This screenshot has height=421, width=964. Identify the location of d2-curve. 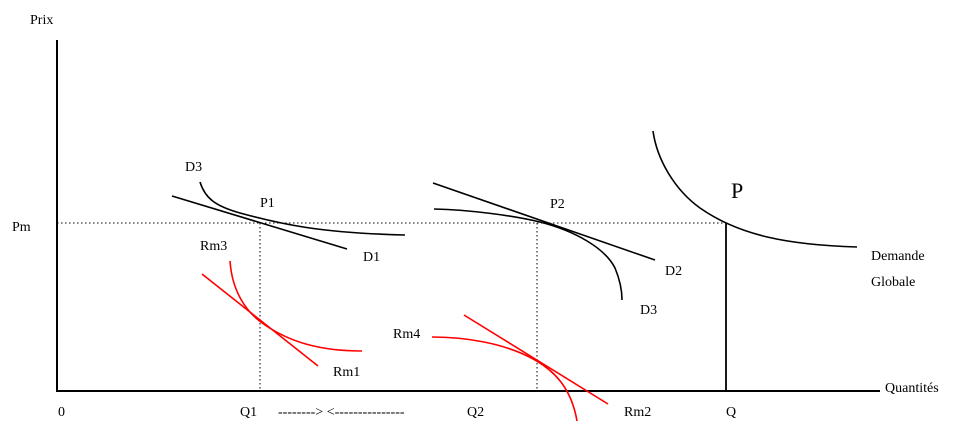
(544, 221).